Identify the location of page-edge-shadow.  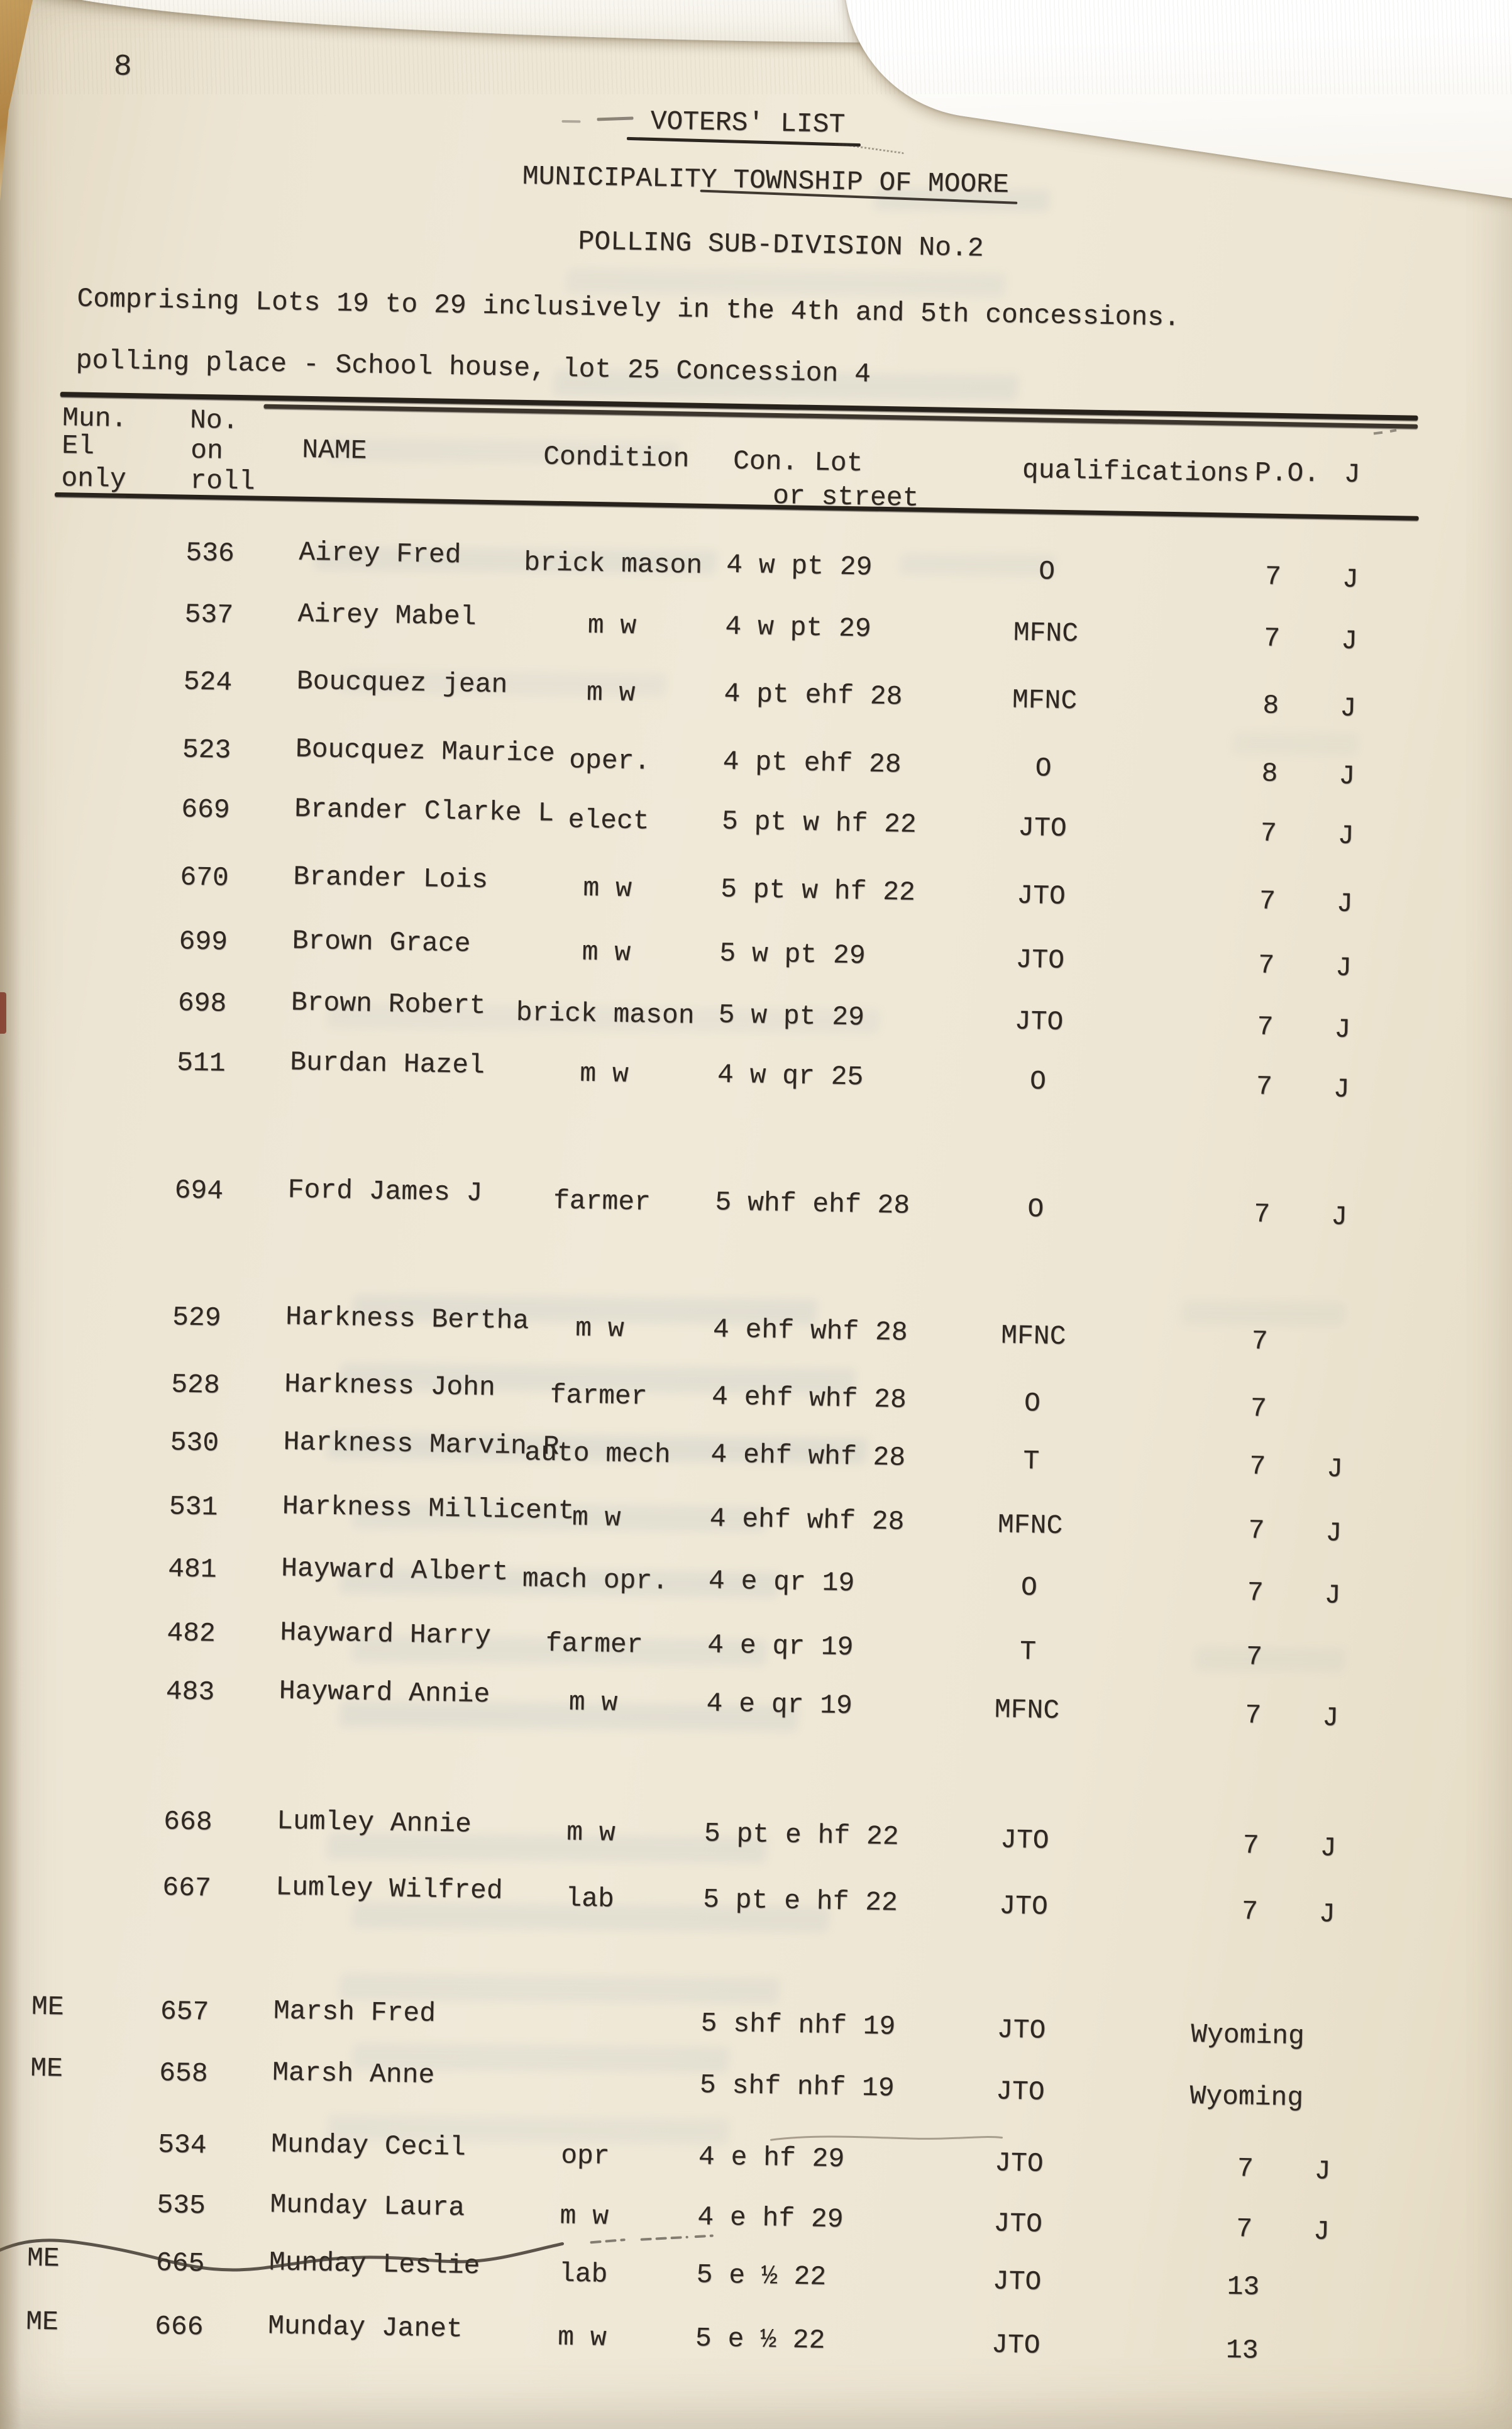
(10, 1214).